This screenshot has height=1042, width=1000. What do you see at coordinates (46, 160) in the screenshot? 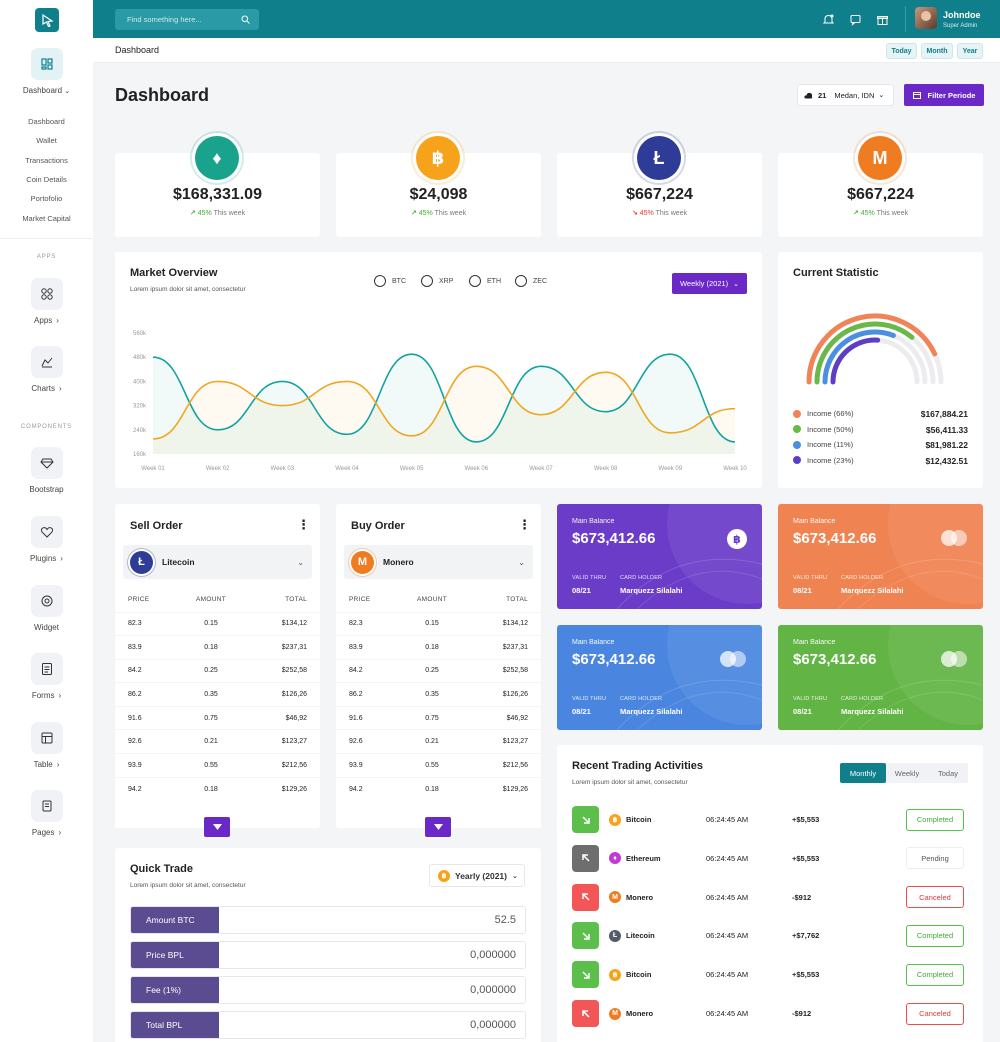
I see `sidebar-subitem: Transactions` at bounding box center [46, 160].